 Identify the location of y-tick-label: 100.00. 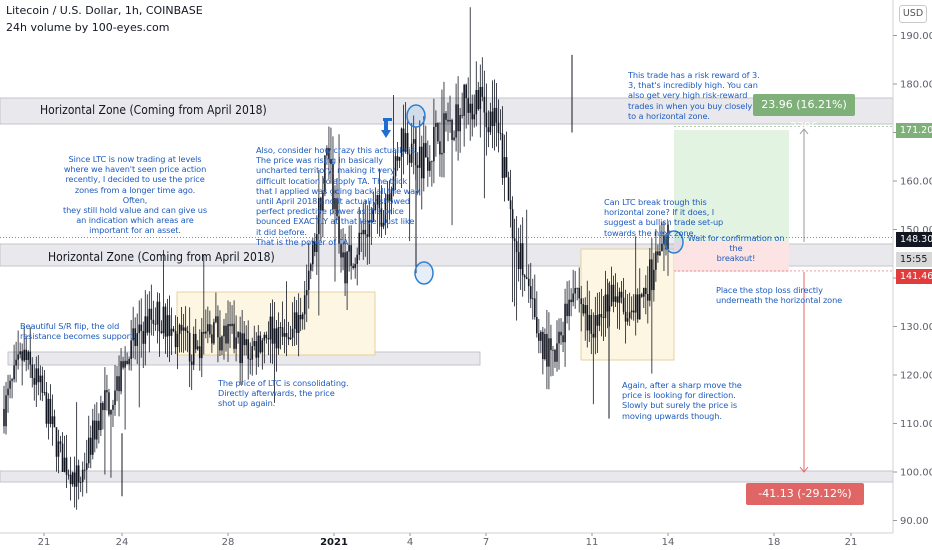
(916, 473).